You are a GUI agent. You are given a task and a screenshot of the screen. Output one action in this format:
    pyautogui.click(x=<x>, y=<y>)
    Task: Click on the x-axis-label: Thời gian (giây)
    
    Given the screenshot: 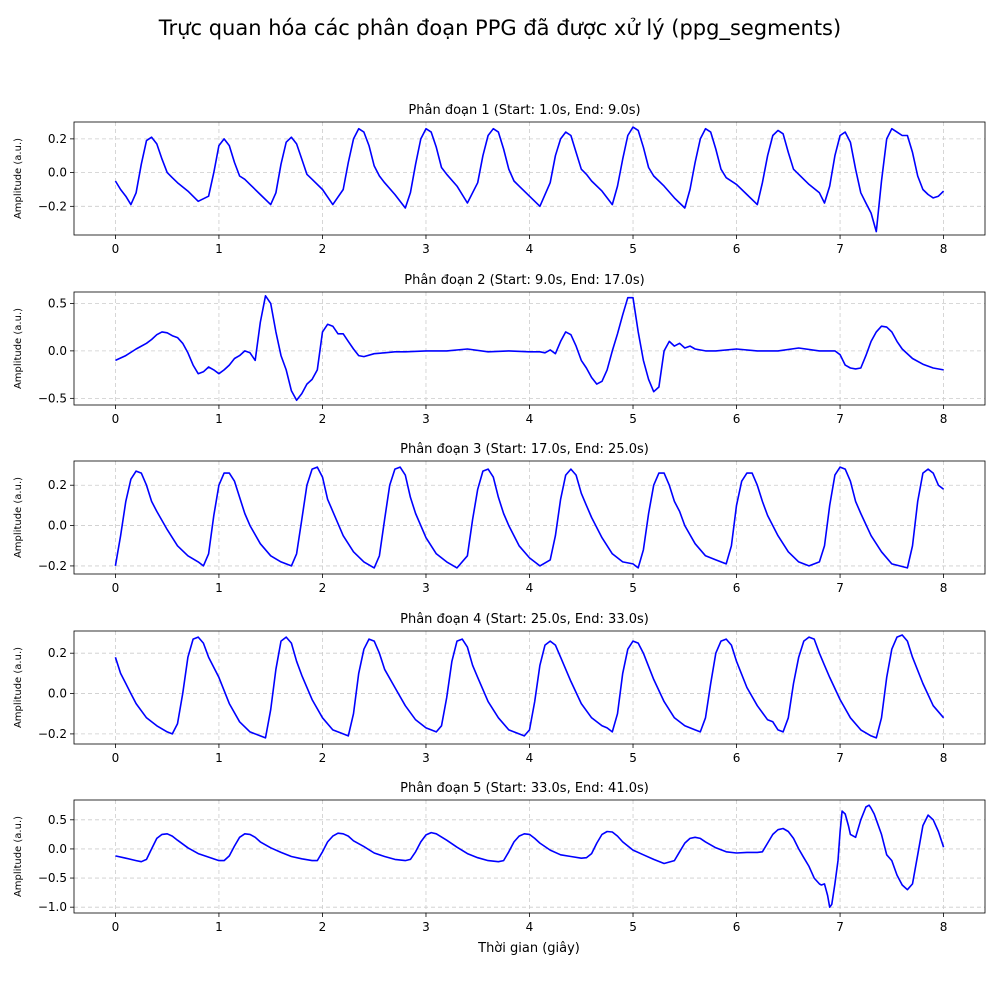 What is the action you would take?
    pyautogui.click(x=528, y=948)
    